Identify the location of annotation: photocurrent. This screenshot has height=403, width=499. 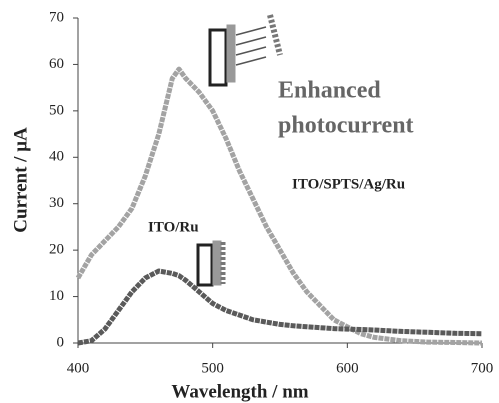
(346, 126).